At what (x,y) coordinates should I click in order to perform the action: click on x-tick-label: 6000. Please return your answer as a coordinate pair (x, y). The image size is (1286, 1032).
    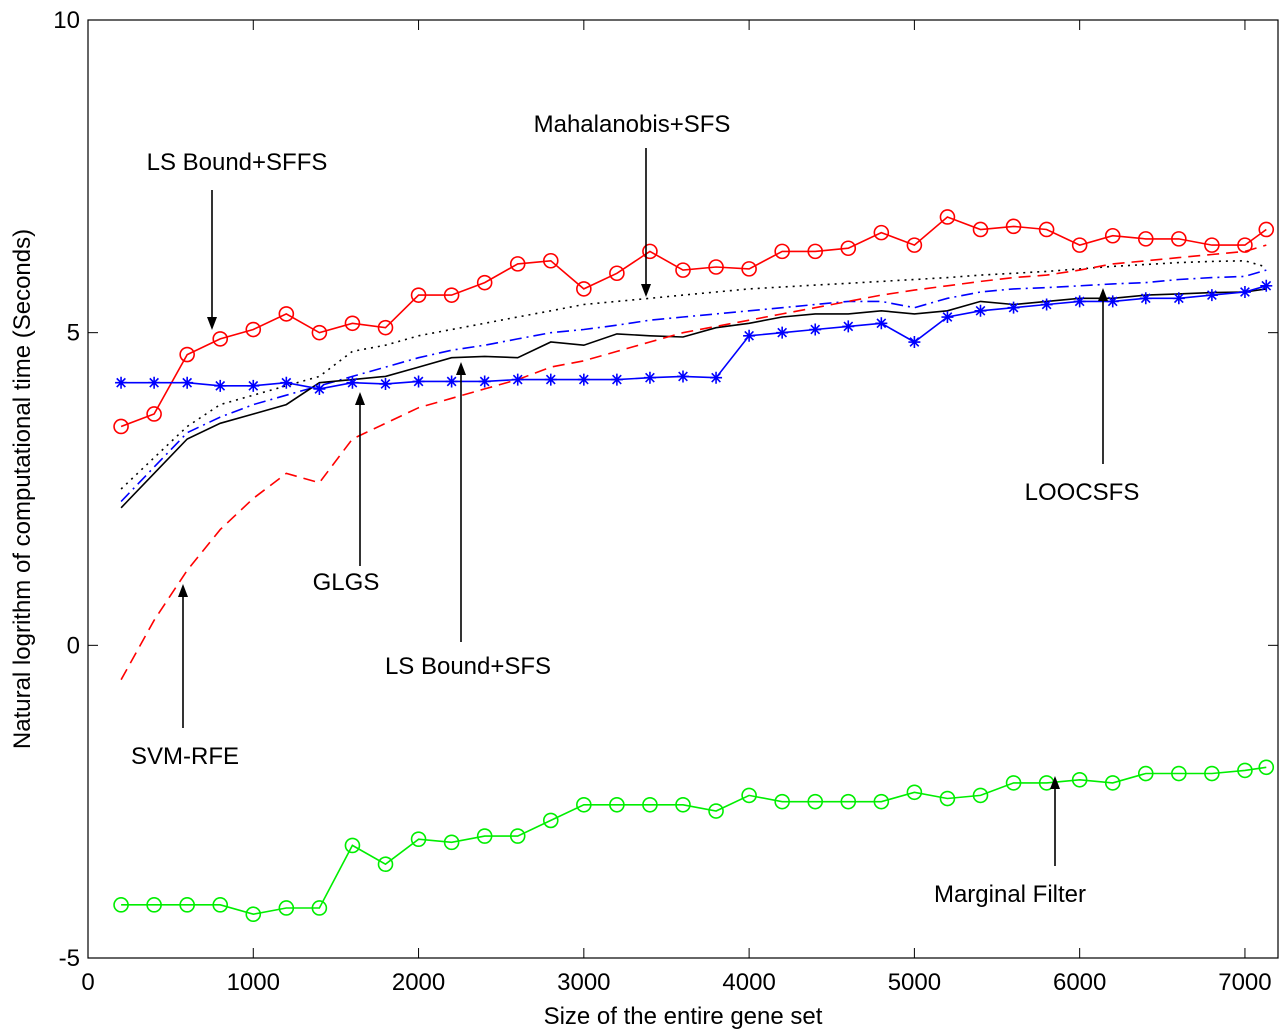
    Looking at the image, I should click on (1079, 982).